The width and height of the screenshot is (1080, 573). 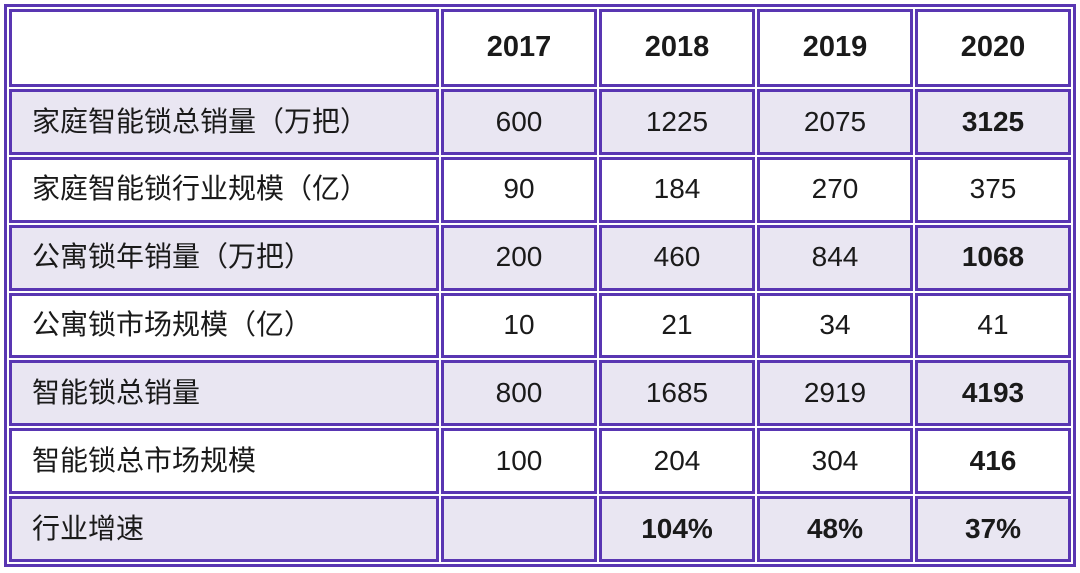 I want to click on value-cell: 90, so click(x=519, y=189).